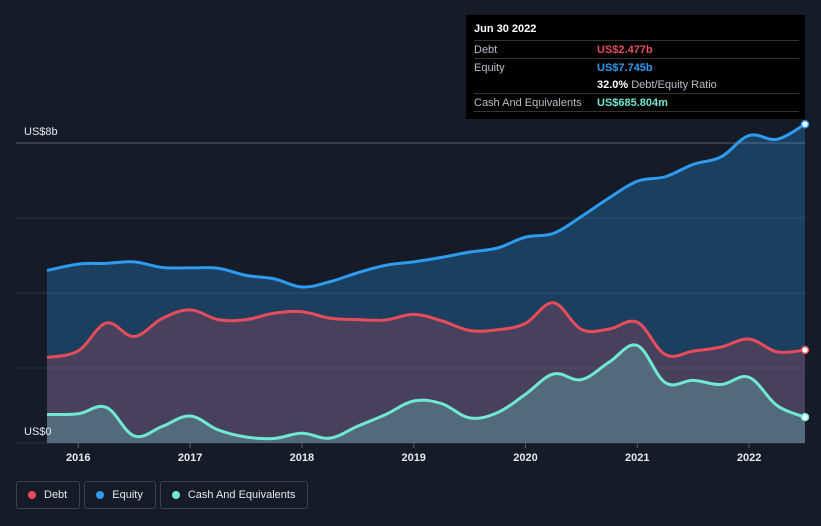 This screenshot has width=821, height=526. I want to click on x-tick-label: 2016, so click(78, 458).